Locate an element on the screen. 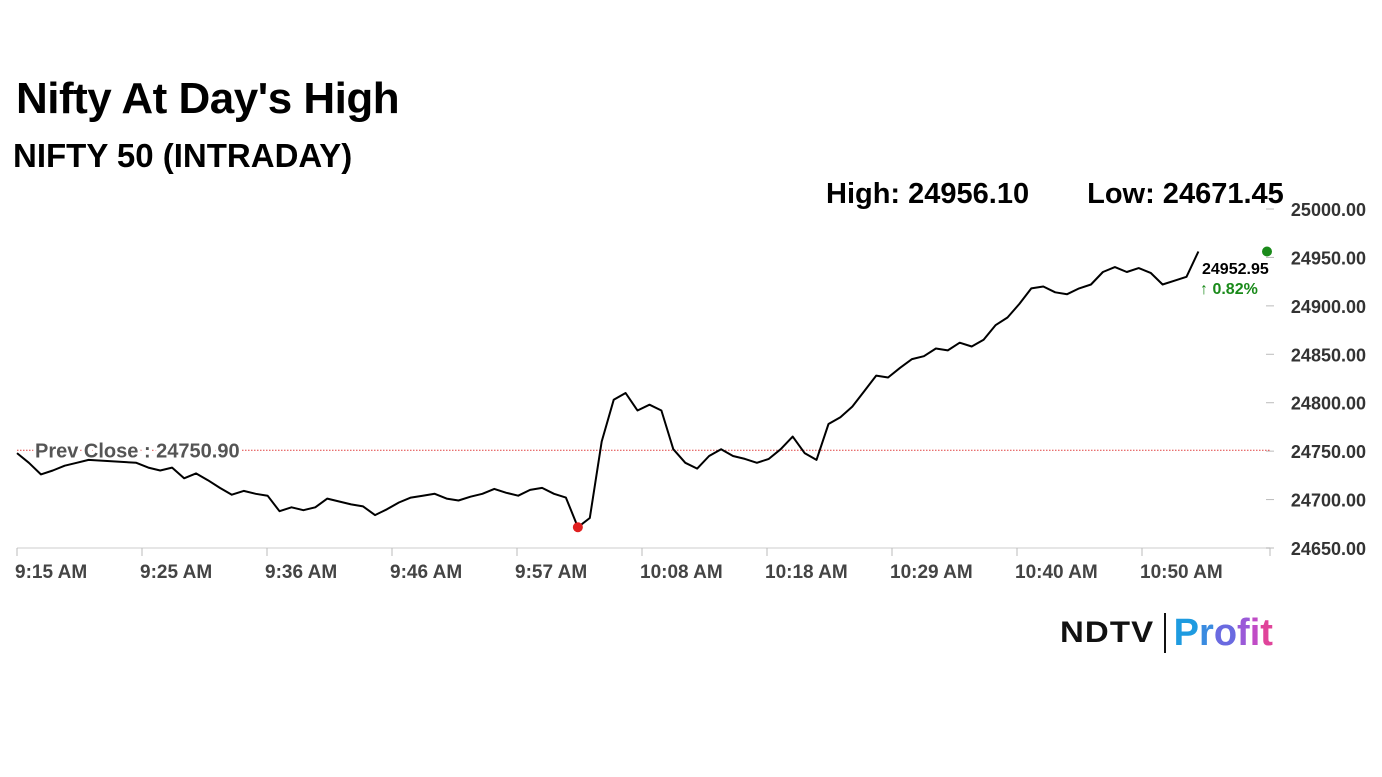  last-price-label: 24952.95 is located at coordinates (1235, 269).